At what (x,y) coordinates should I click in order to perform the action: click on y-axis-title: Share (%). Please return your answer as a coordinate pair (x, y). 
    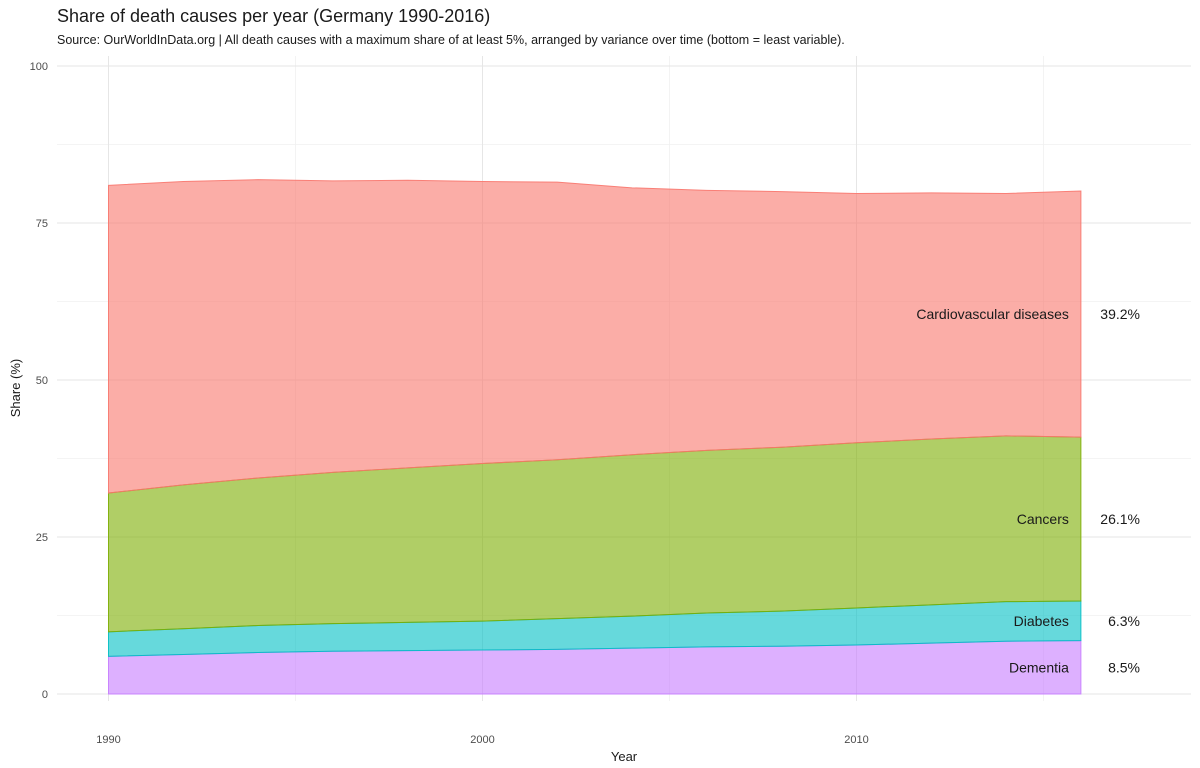
    Looking at the image, I should click on (15, 388).